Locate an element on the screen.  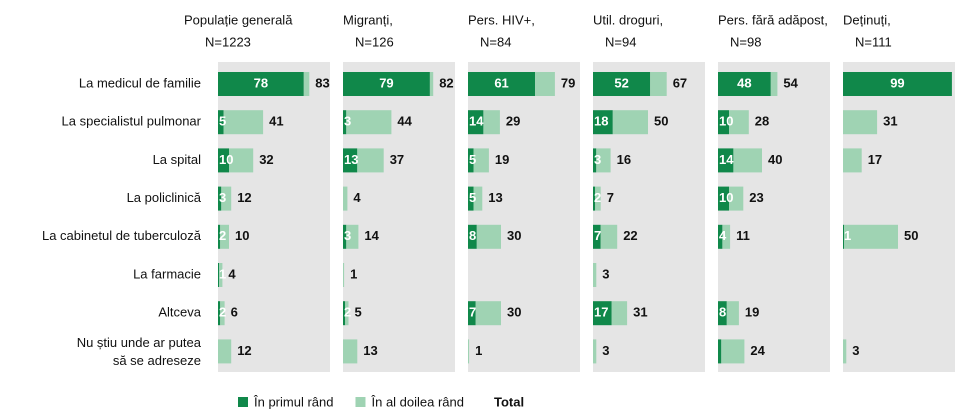
total-label: 67 is located at coordinates (680, 82).